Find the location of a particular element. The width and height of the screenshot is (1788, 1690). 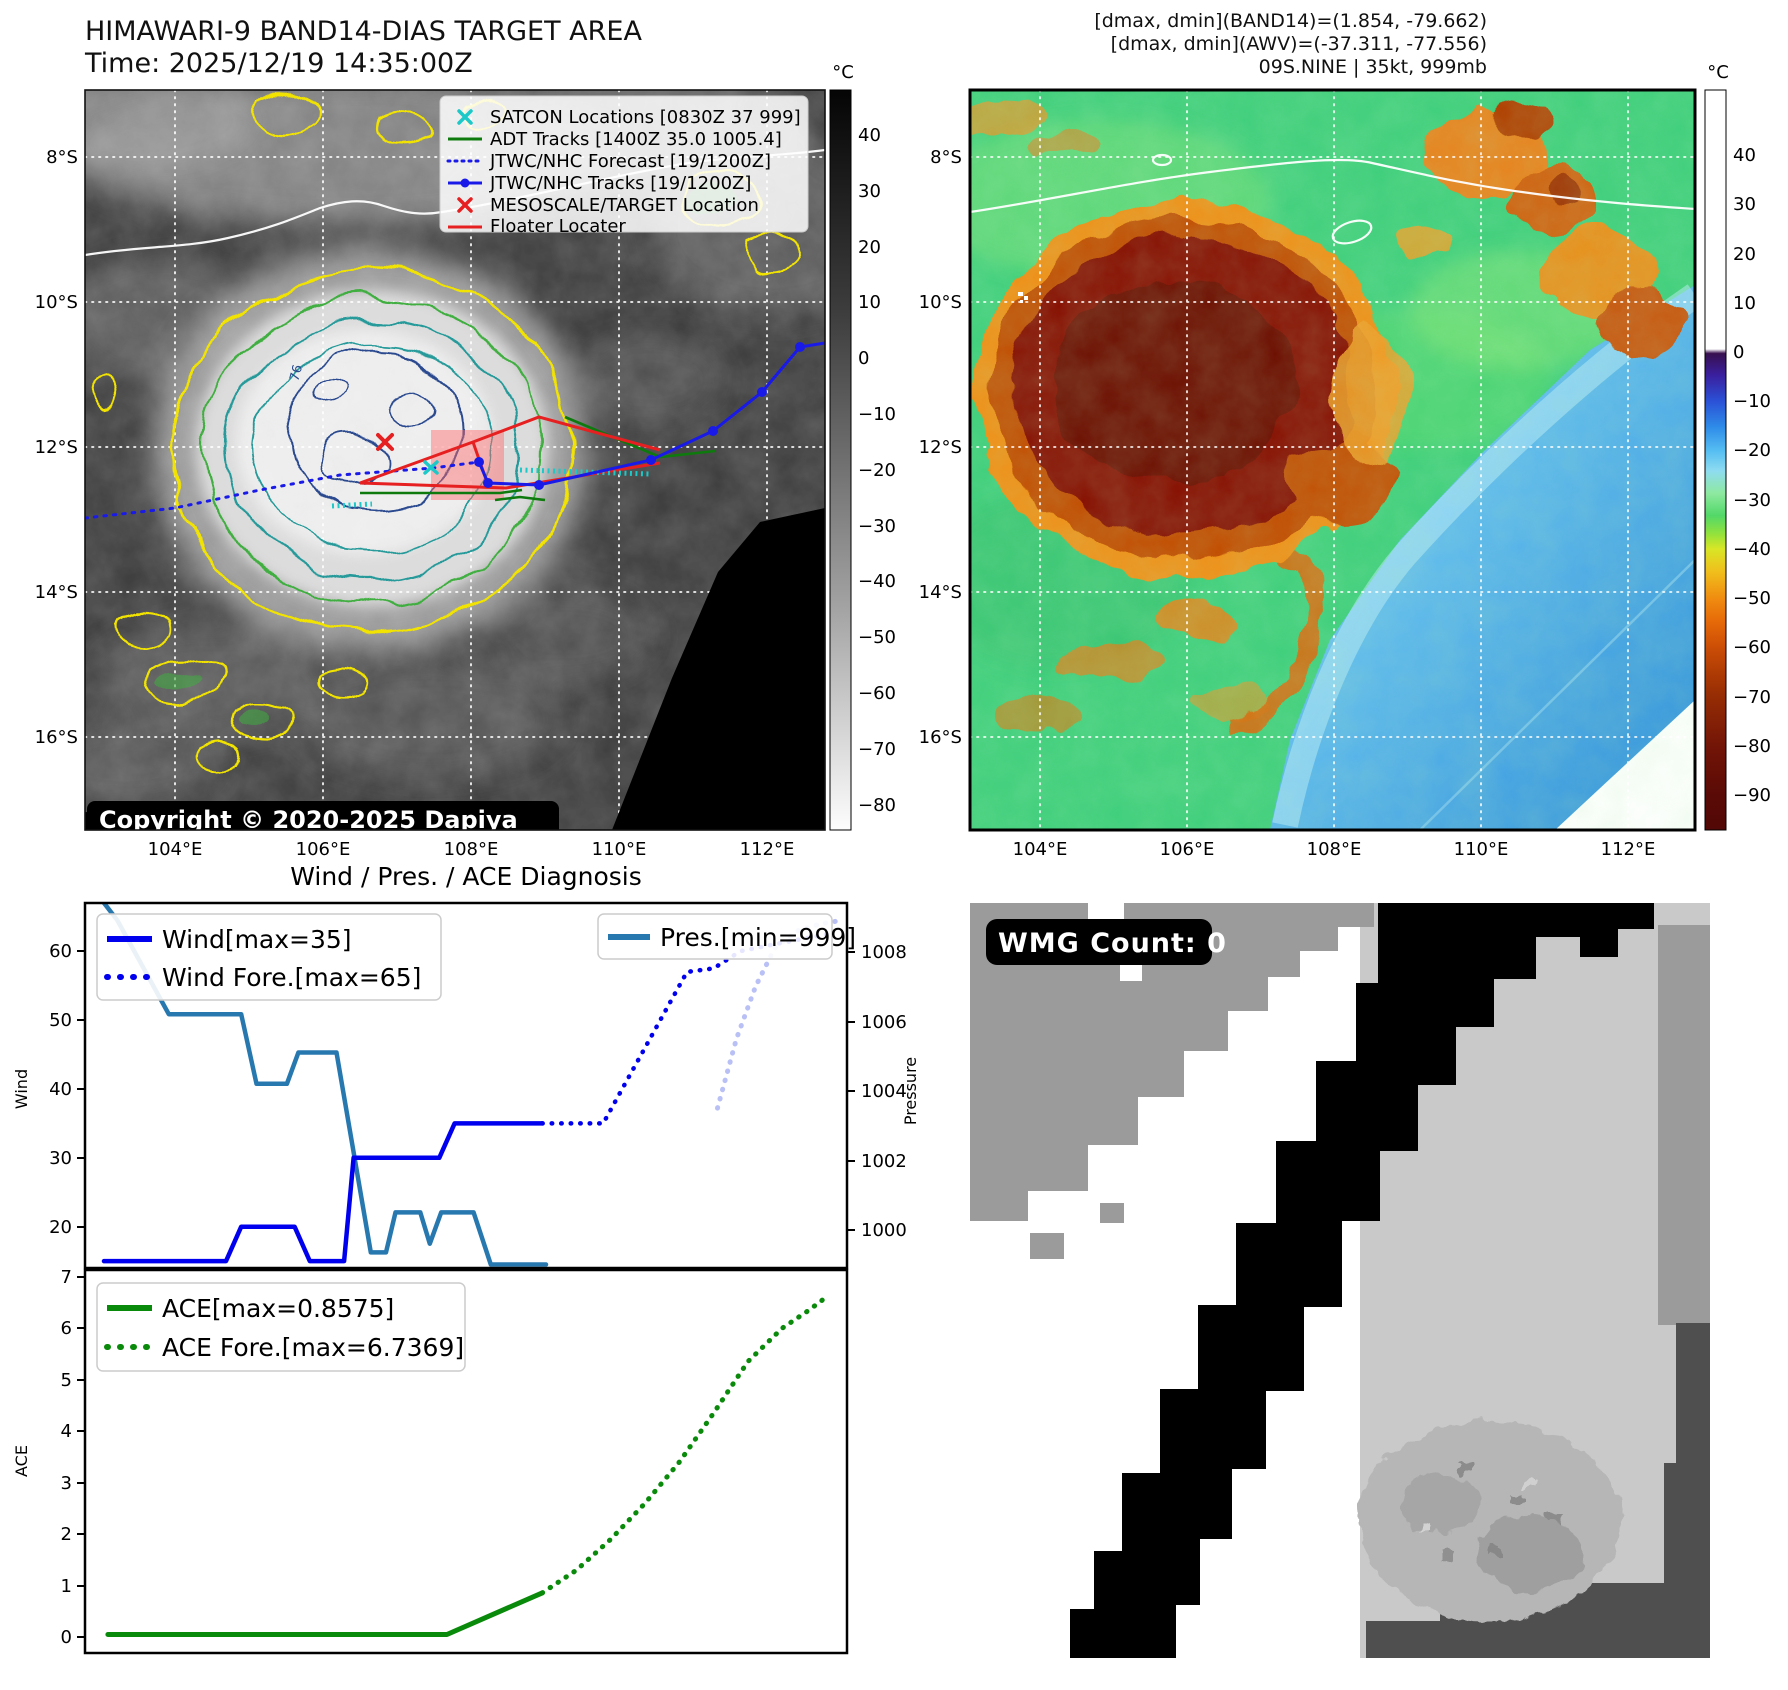

ace-axis-label: ACE is located at coordinates (21, 1461).